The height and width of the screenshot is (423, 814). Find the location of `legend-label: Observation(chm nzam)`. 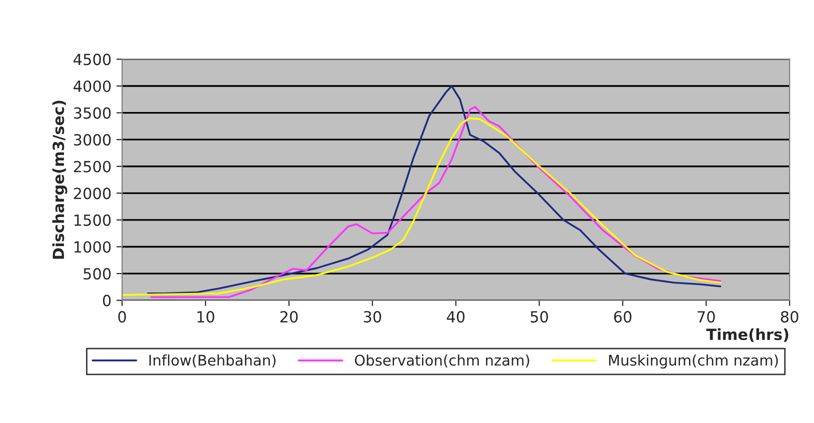

legend-label: Observation(chm nzam) is located at coordinates (442, 361).